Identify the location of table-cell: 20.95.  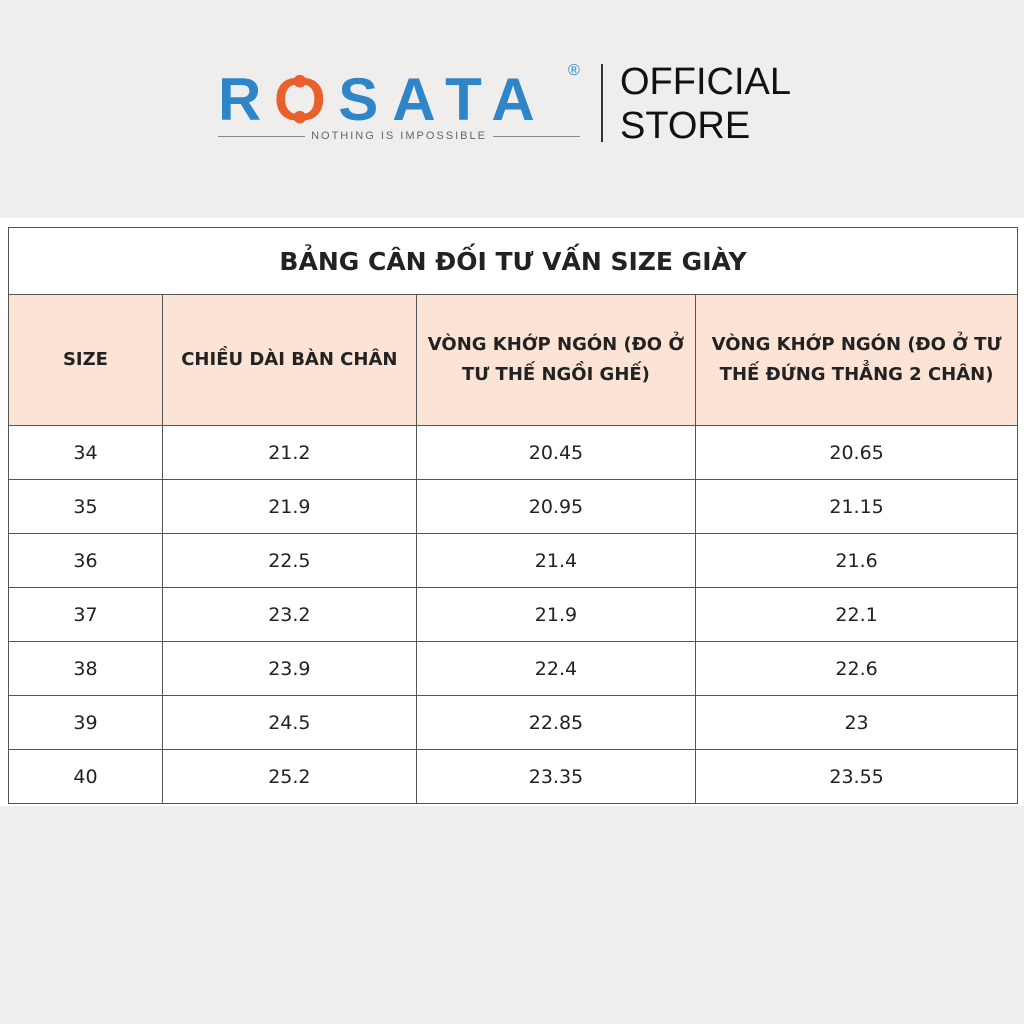
(556, 506).